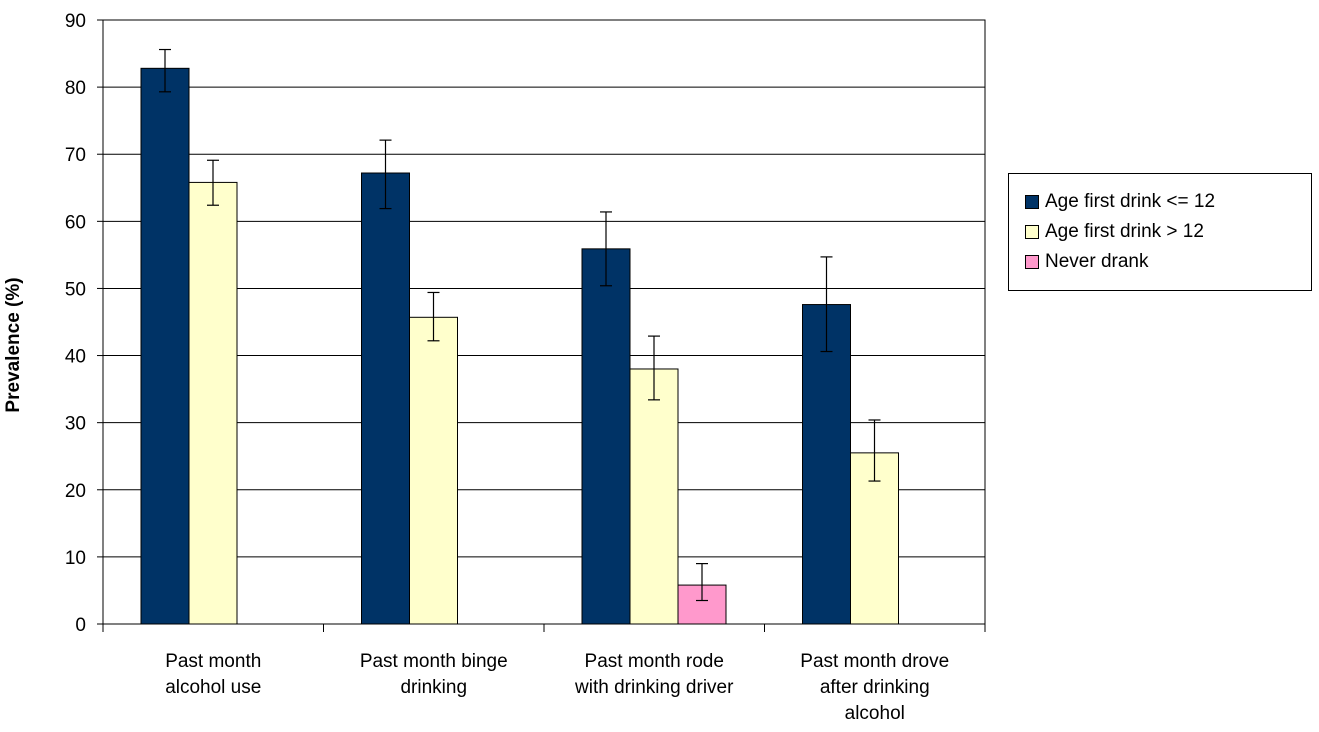  What do you see at coordinates (434, 674) in the screenshot?
I see `x-tick-label: Past month binge drinking` at bounding box center [434, 674].